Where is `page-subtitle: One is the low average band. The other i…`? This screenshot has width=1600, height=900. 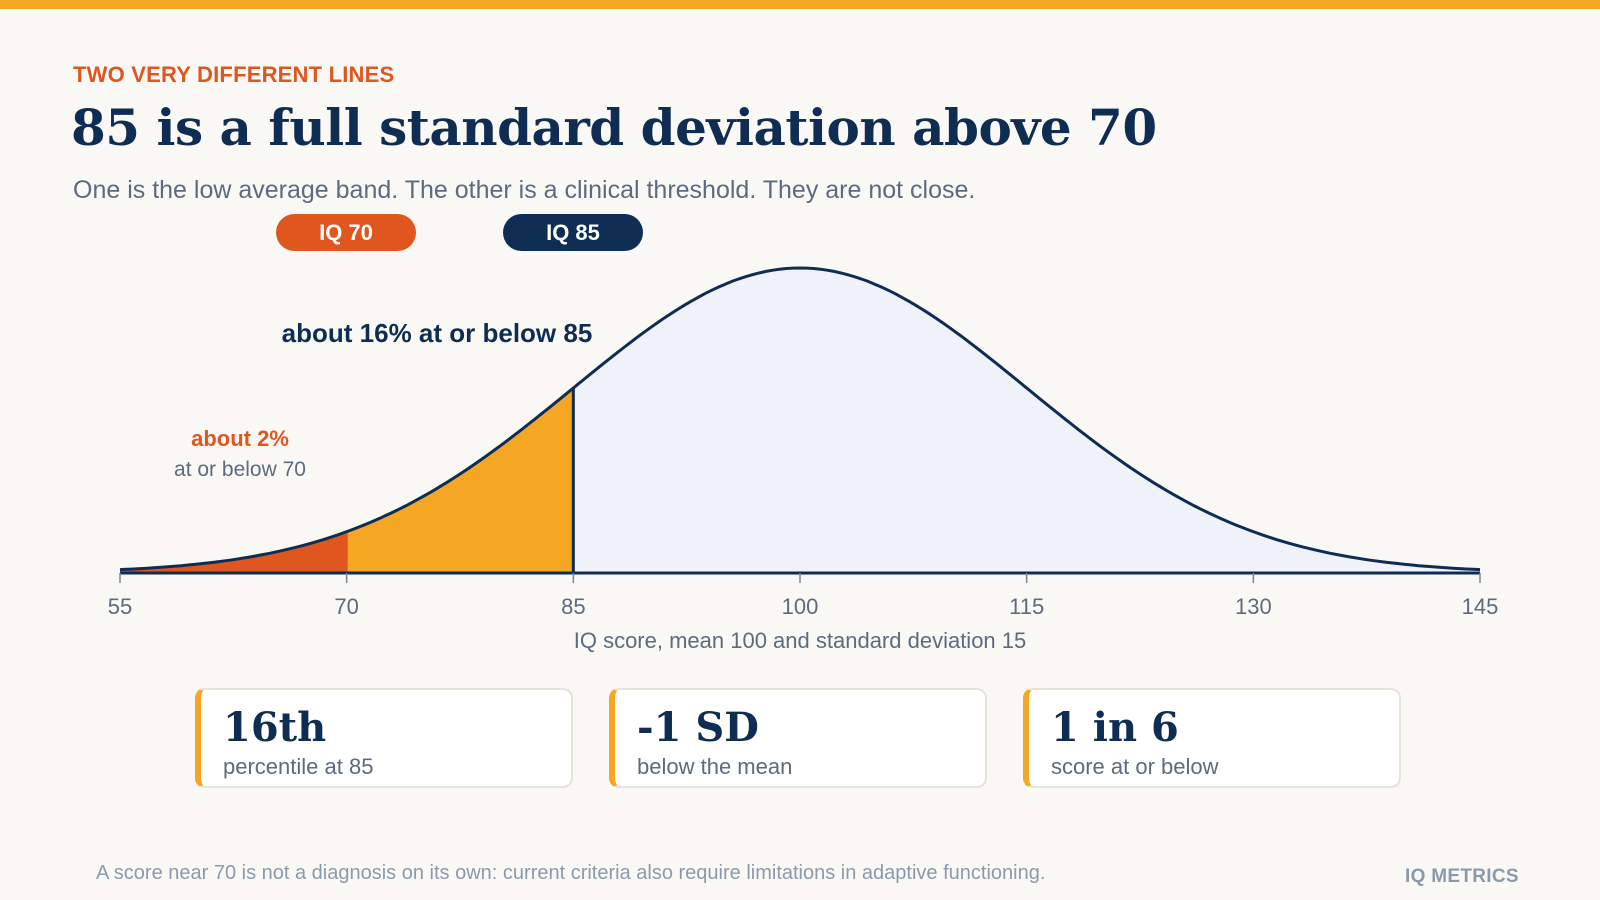
page-subtitle: One is the low average band. The other i… is located at coordinates (524, 190).